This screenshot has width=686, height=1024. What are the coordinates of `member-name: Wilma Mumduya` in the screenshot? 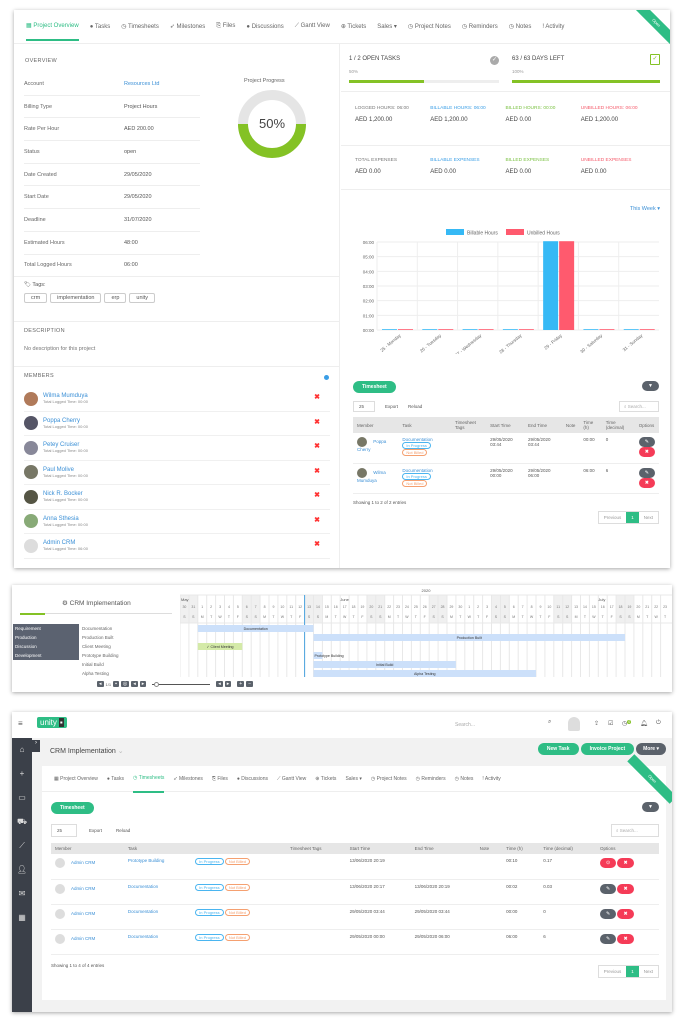 It's located at (65, 396).